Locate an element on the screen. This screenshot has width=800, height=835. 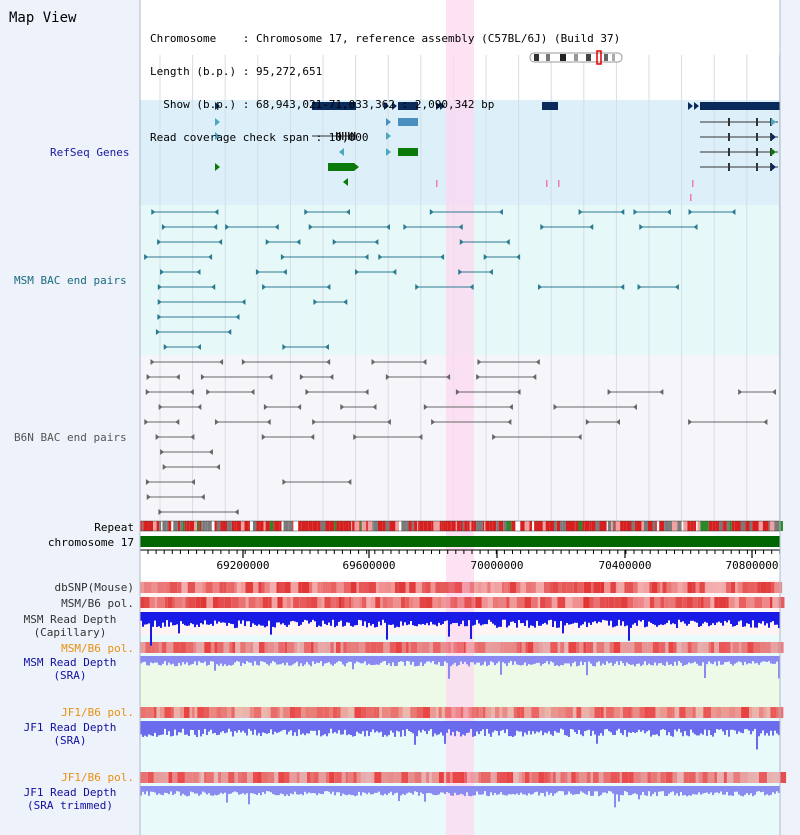
jf1-b6-pol-trimmed-label: JF1/B6 pol. is located at coordinates (97, 777).